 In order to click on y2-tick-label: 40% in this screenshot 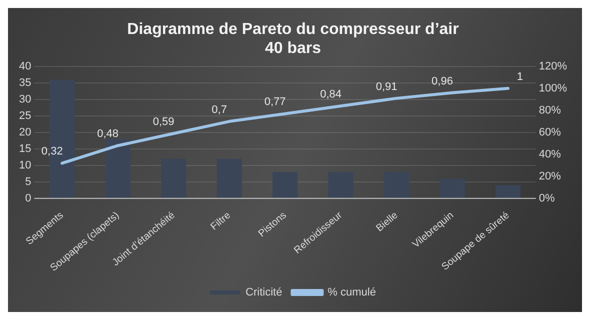, I will do `click(550, 154)`.